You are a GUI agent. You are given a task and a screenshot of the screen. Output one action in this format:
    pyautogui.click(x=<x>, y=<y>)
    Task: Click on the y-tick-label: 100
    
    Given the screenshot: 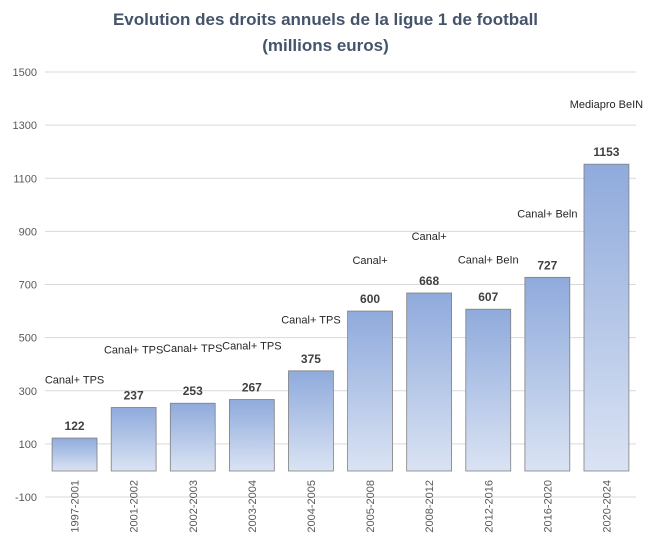 What is the action you would take?
    pyautogui.click(x=28, y=445)
    